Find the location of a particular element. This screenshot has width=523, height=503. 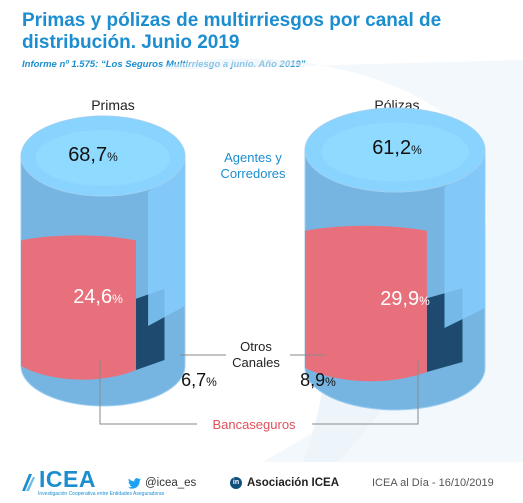

legend-otros-line2: Canales is located at coordinates (256, 362).